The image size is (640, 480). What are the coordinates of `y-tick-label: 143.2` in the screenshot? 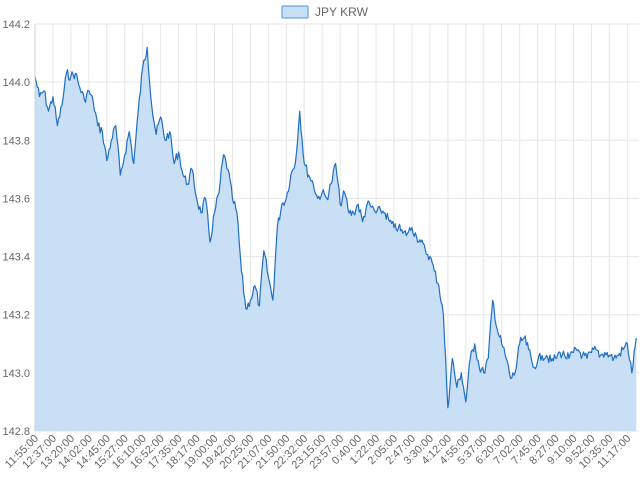 It's located at (16, 316).